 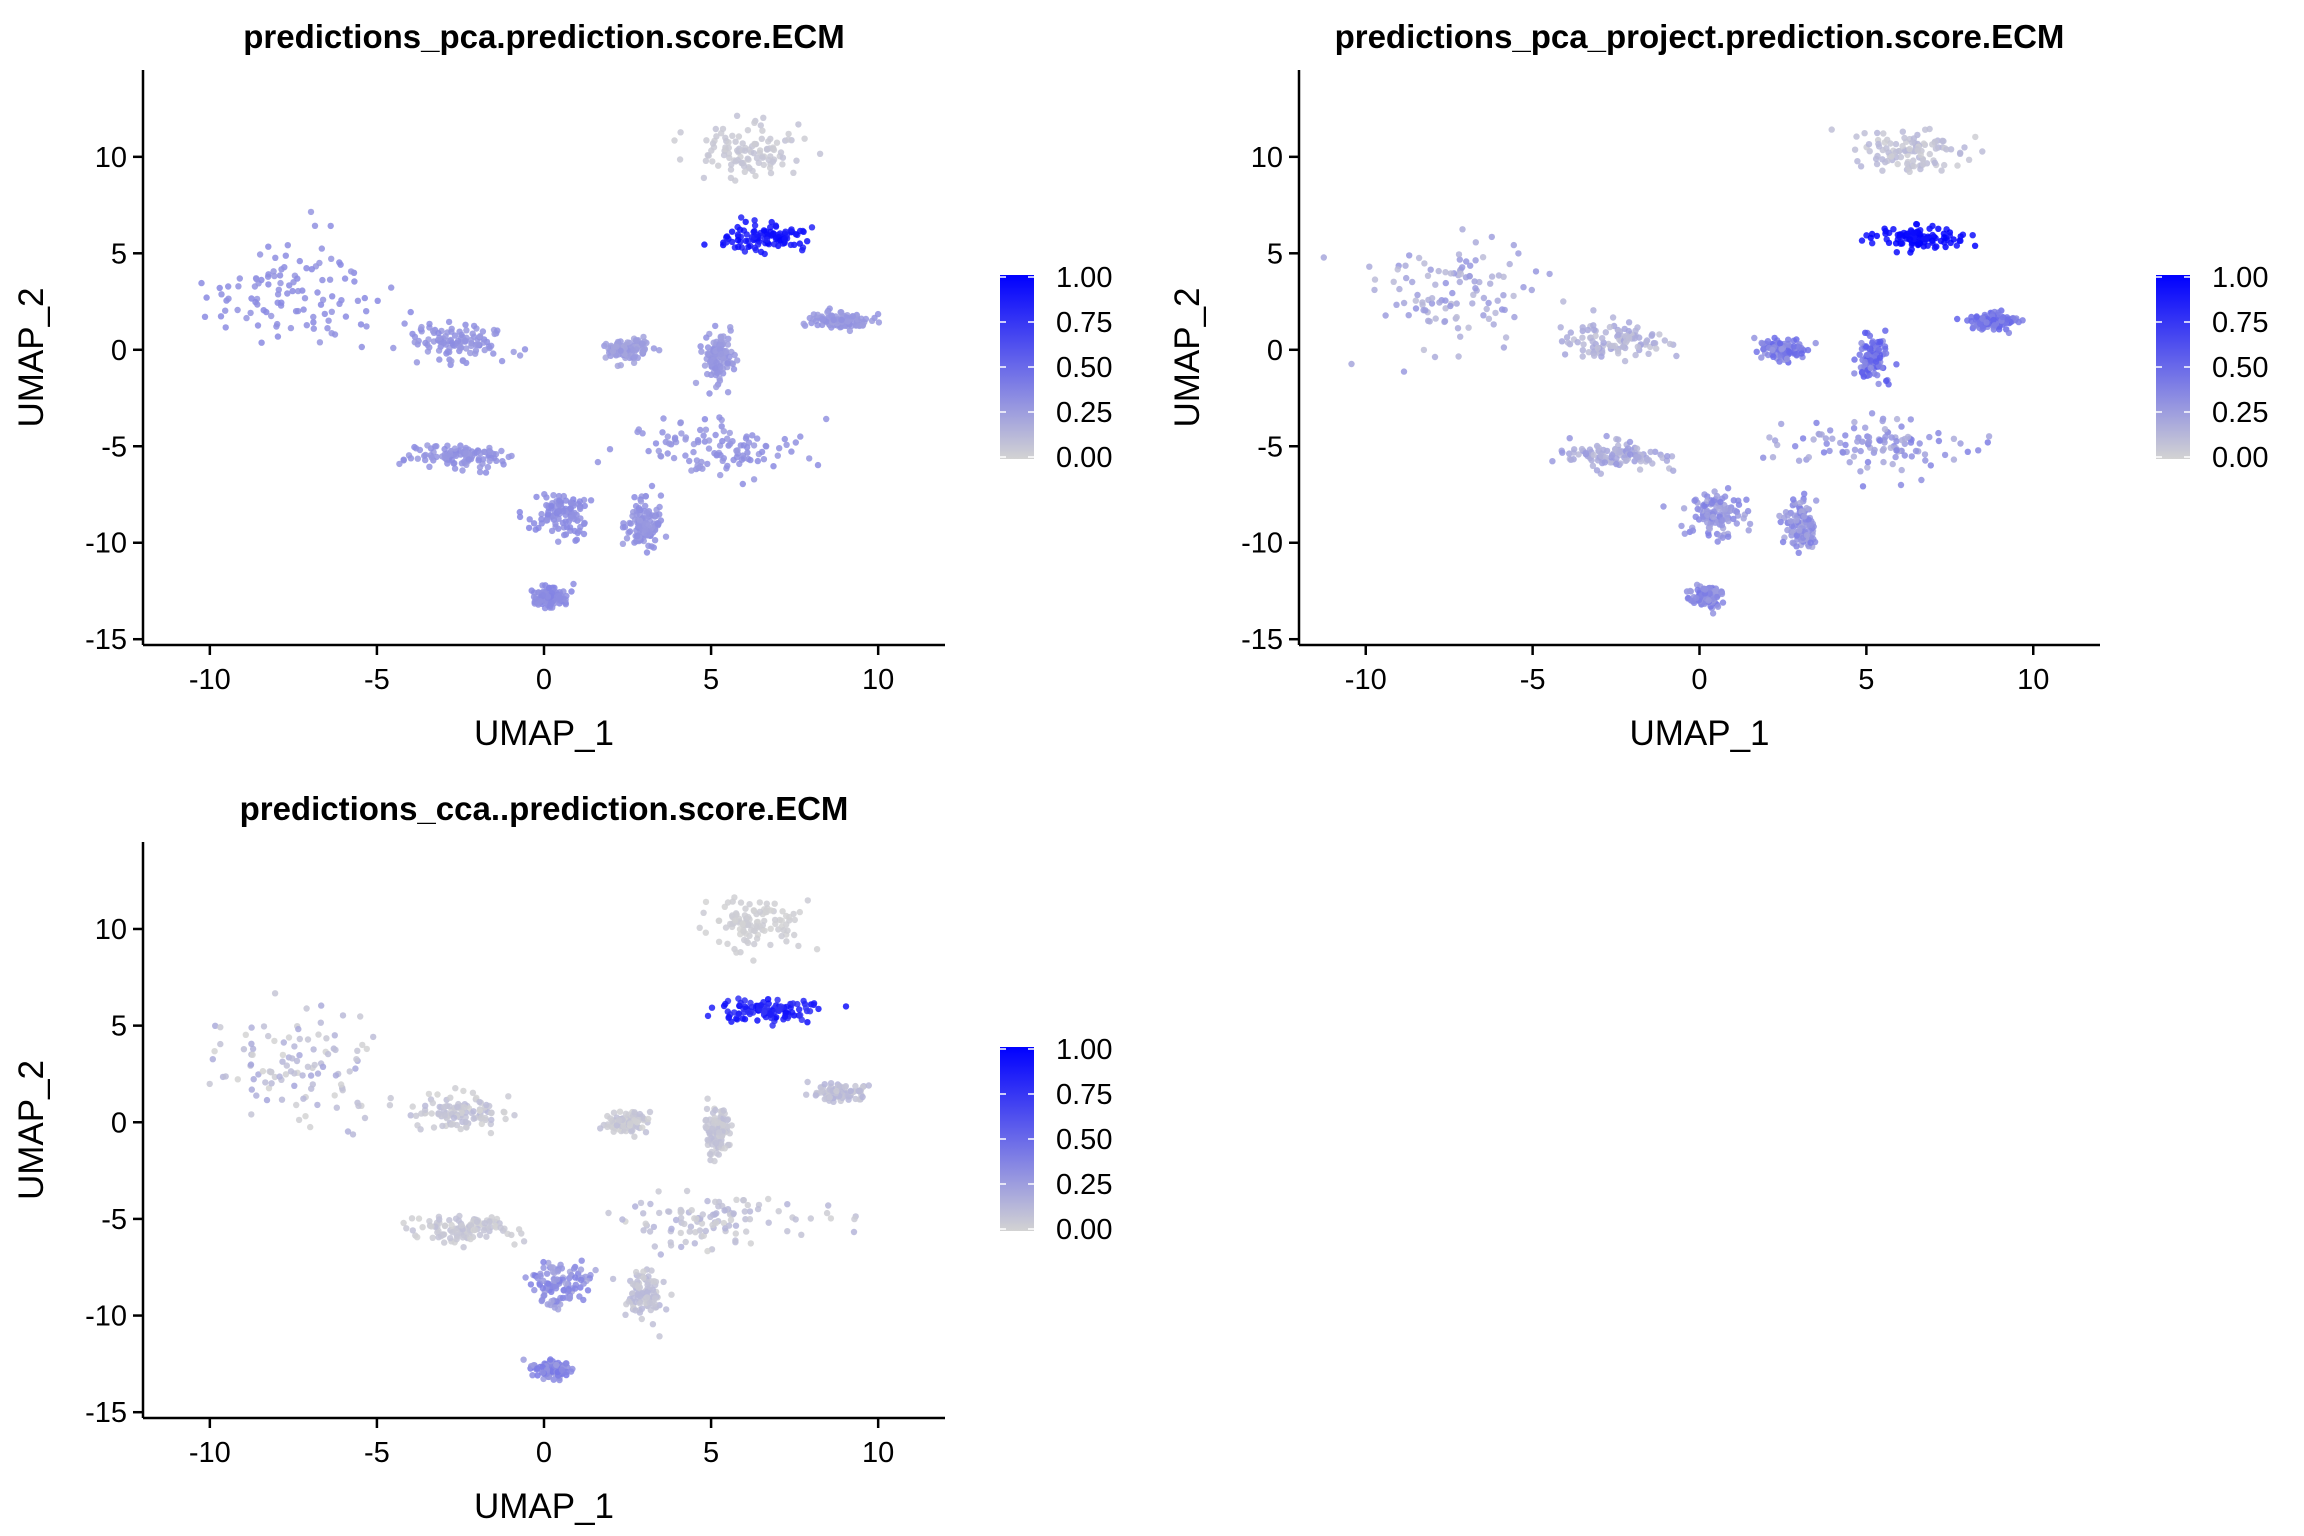 I want to click on y-tick-label: -5, so click(x=114, y=1220).